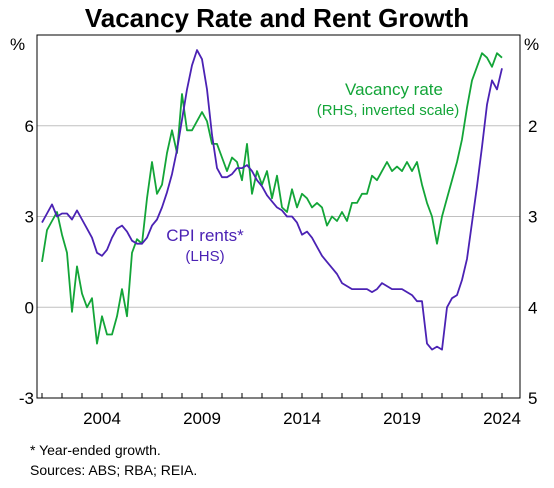 The height and width of the screenshot is (488, 554). What do you see at coordinates (532, 217) in the screenshot?
I see `right-tick-label: 3` at bounding box center [532, 217].